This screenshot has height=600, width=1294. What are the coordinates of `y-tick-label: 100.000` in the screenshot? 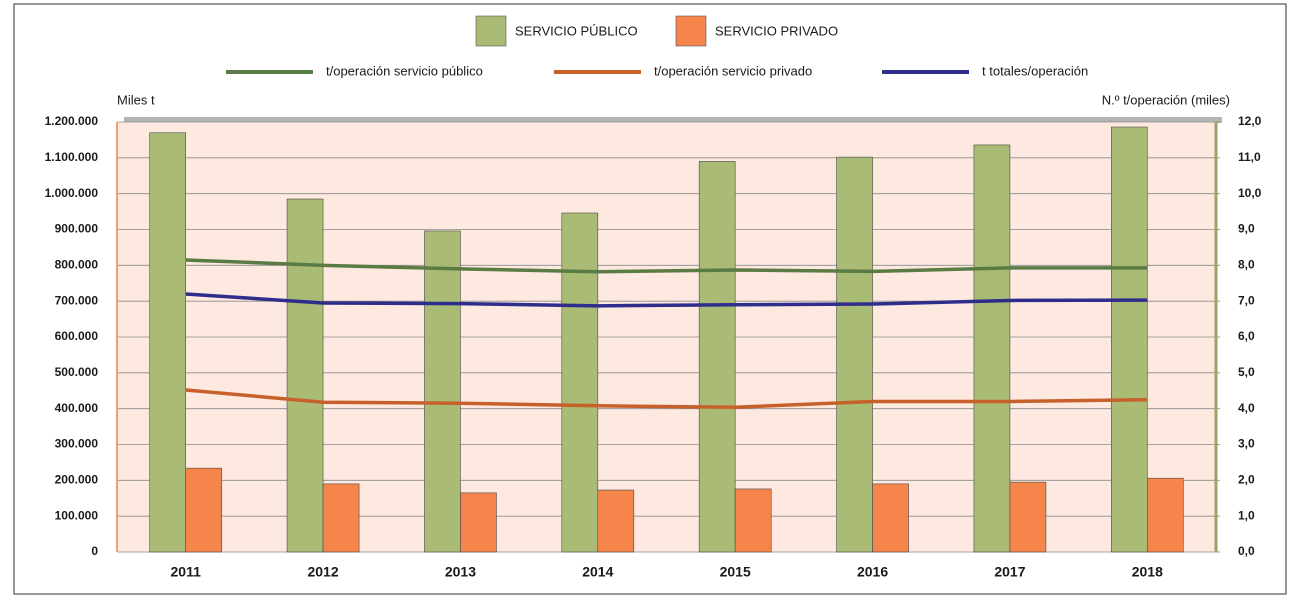 It's located at (77, 515).